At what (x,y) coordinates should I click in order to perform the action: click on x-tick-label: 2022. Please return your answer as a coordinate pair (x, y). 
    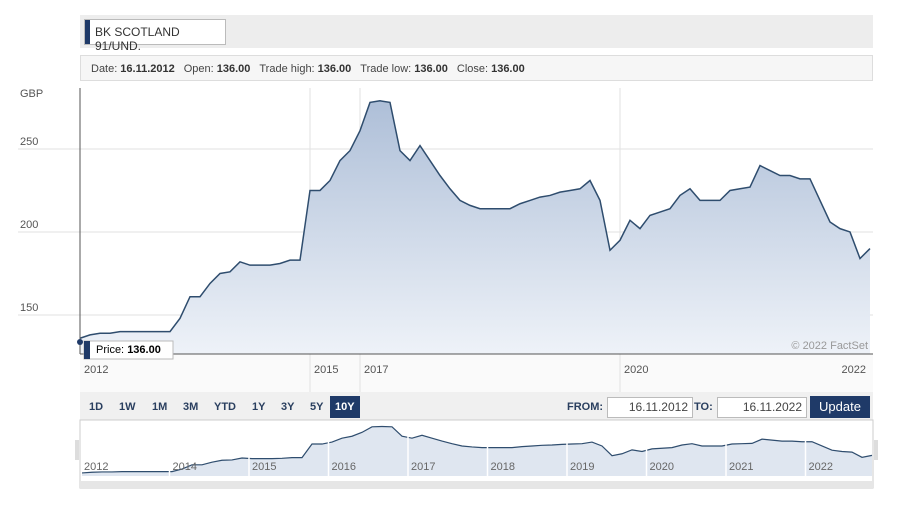
    Looking at the image, I should click on (854, 370).